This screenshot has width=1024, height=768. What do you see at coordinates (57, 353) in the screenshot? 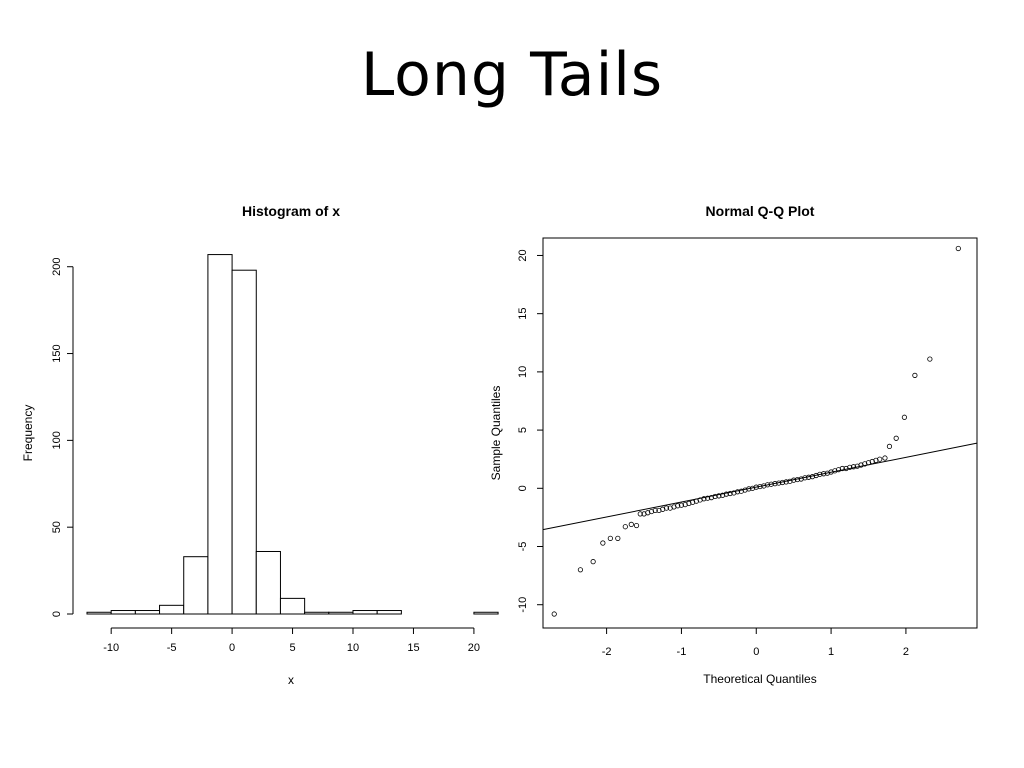
I see `histogram-y-tick-label: 150` at bounding box center [57, 353].